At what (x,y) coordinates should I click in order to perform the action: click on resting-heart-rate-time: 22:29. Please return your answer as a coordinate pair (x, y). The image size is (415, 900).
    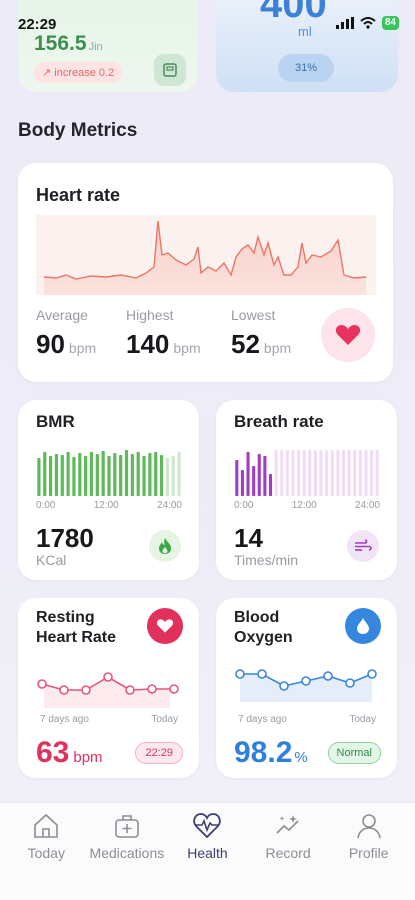
    Looking at the image, I should click on (159, 753).